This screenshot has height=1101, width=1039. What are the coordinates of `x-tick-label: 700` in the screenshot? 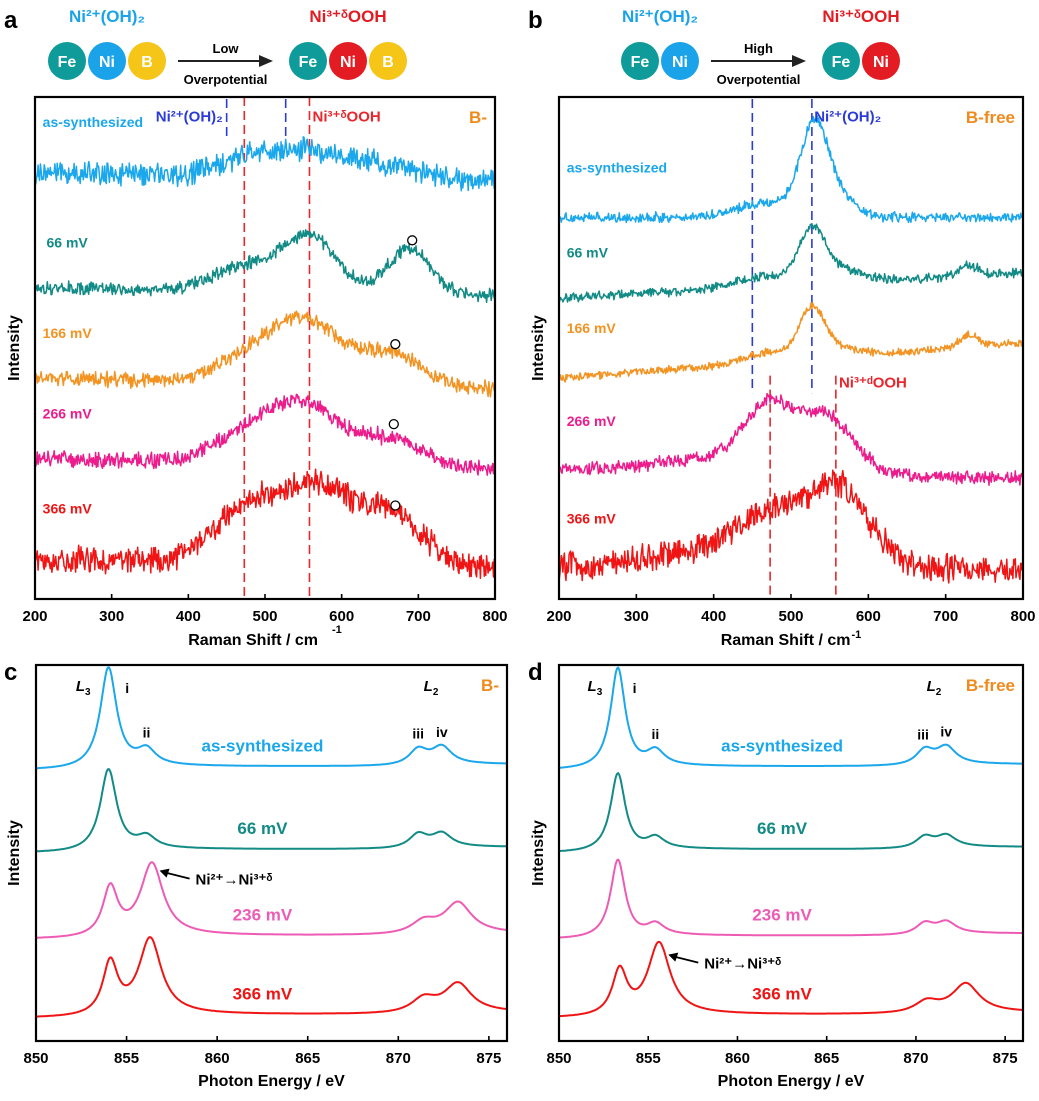 It's located at (945, 616).